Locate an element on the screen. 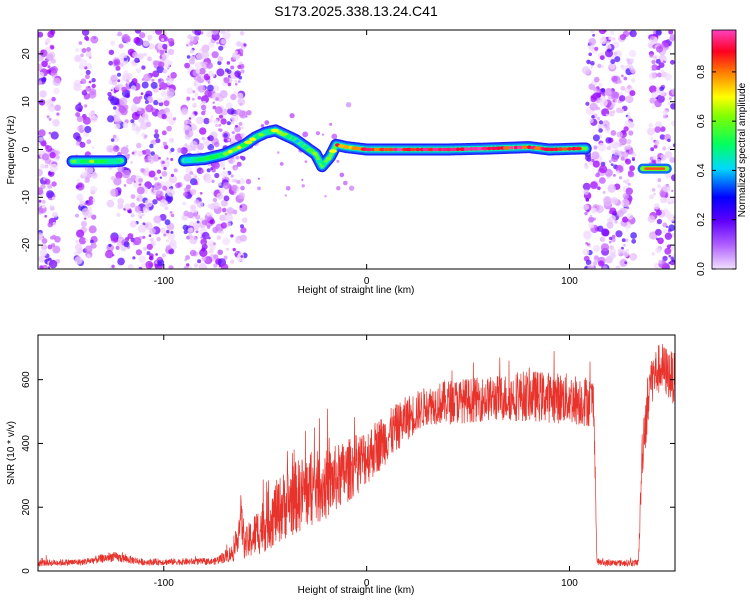  colorbar-tick-label: 0.4 is located at coordinates (701, 170).